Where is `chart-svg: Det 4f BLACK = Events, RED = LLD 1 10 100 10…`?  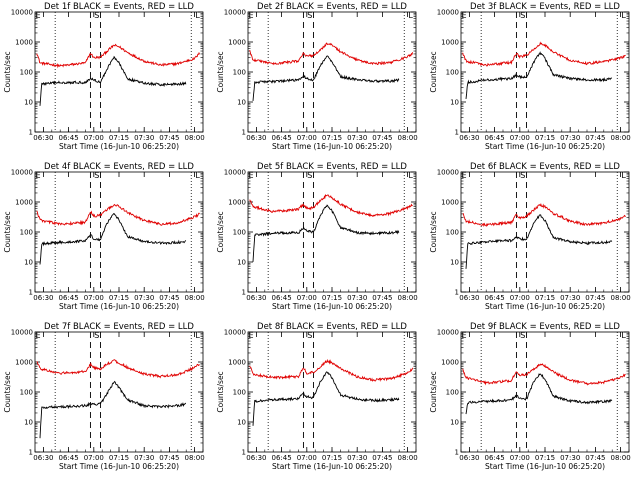
chart-svg: Det 4f BLACK = Events, RED = LLD 1 10 100 10… is located at coordinates (104, 236).